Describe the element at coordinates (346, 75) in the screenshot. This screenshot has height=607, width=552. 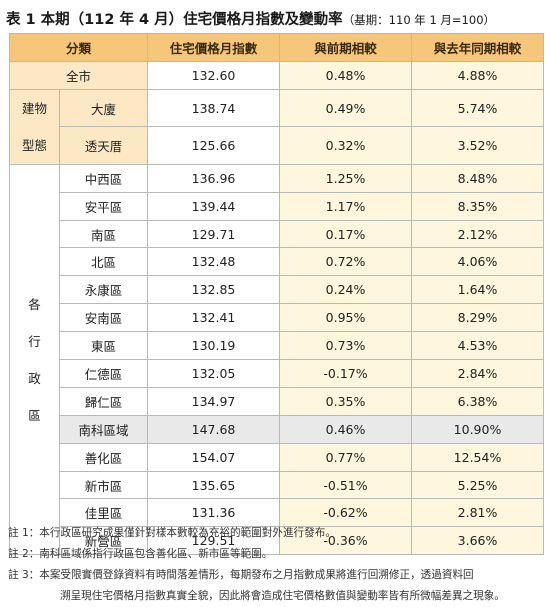
I see `mom-cell: 0.48%` at that location.